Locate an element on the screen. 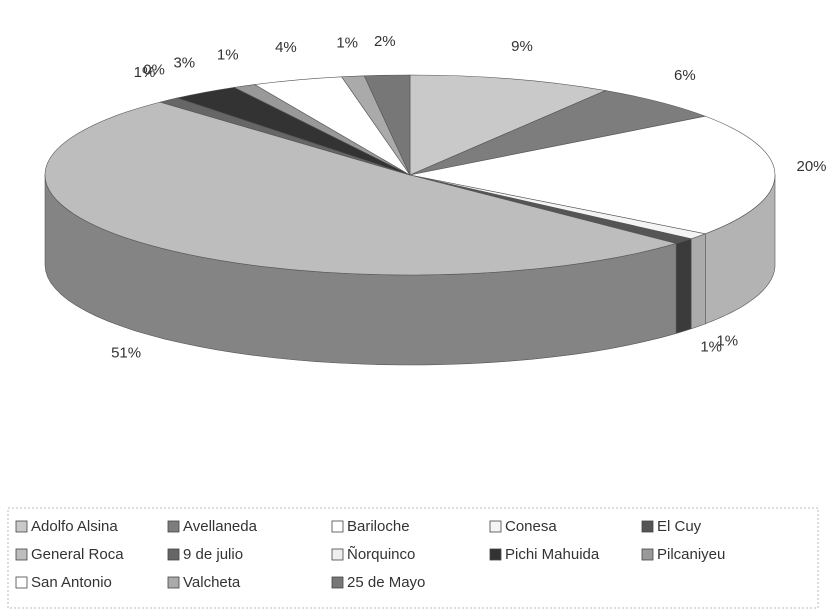  legend-label: General Roca is located at coordinates (77, 554).